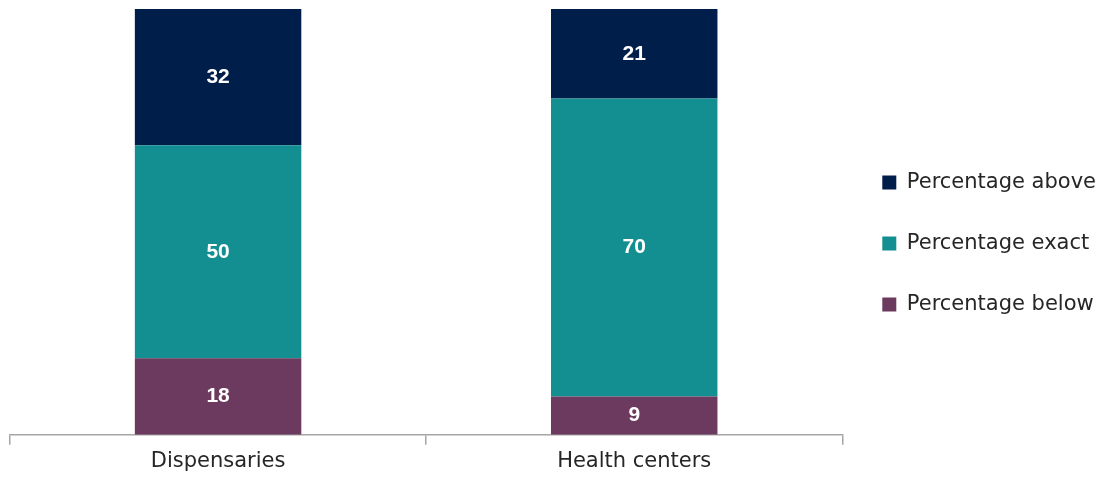  I want to click on legend-label: Percentage exact, so click(998, 241).